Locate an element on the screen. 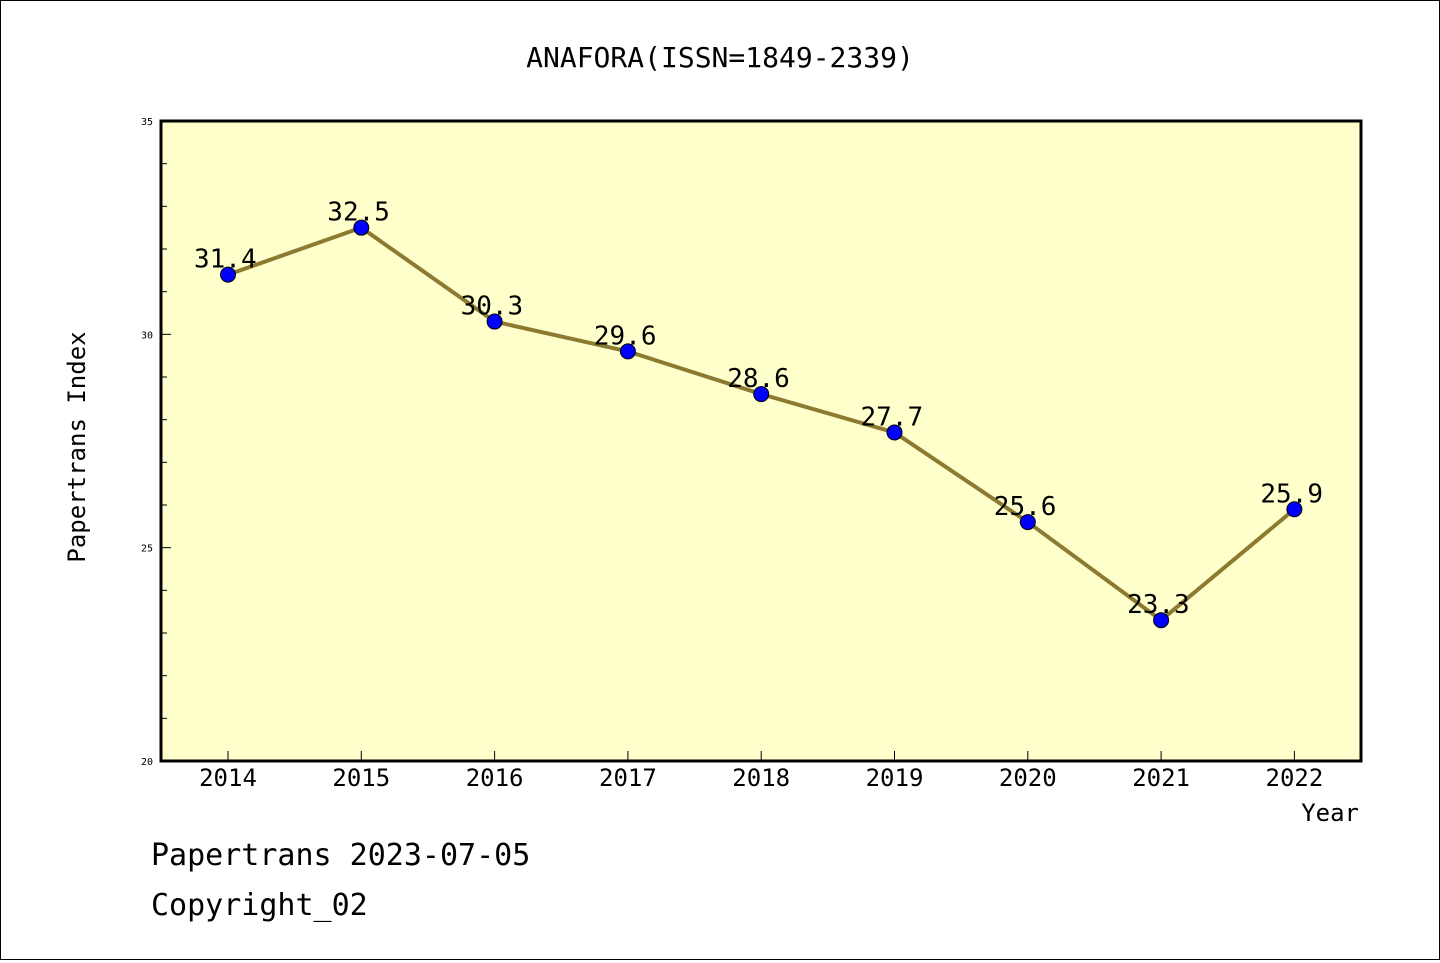 This screenshot has height=963, width=1440. x-tick-label: 2021 is located at coordinates (1161, 778).